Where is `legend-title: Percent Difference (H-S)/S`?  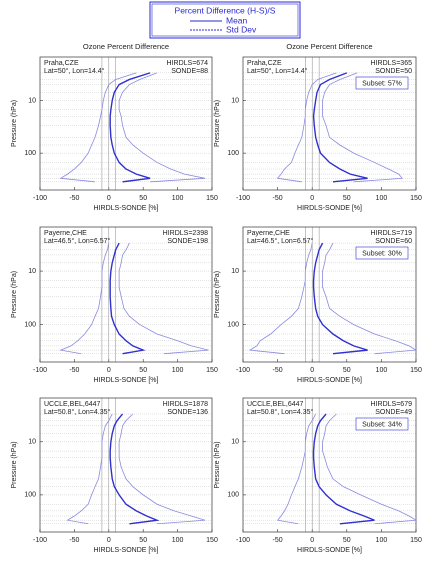
legend-title: Percent Difference (H-S)/S is located at coordinates (225, 10).